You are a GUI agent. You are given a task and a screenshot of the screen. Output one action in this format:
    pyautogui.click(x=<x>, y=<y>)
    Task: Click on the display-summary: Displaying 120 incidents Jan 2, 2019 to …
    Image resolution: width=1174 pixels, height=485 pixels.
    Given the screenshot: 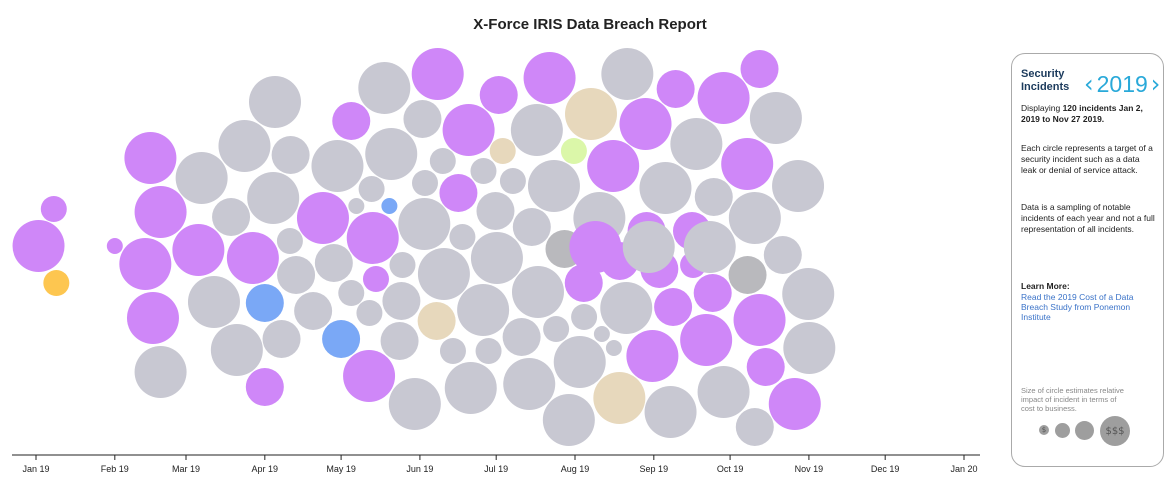 What is the action you would take?
    pyautogui.click(x=1089, y=114)
    